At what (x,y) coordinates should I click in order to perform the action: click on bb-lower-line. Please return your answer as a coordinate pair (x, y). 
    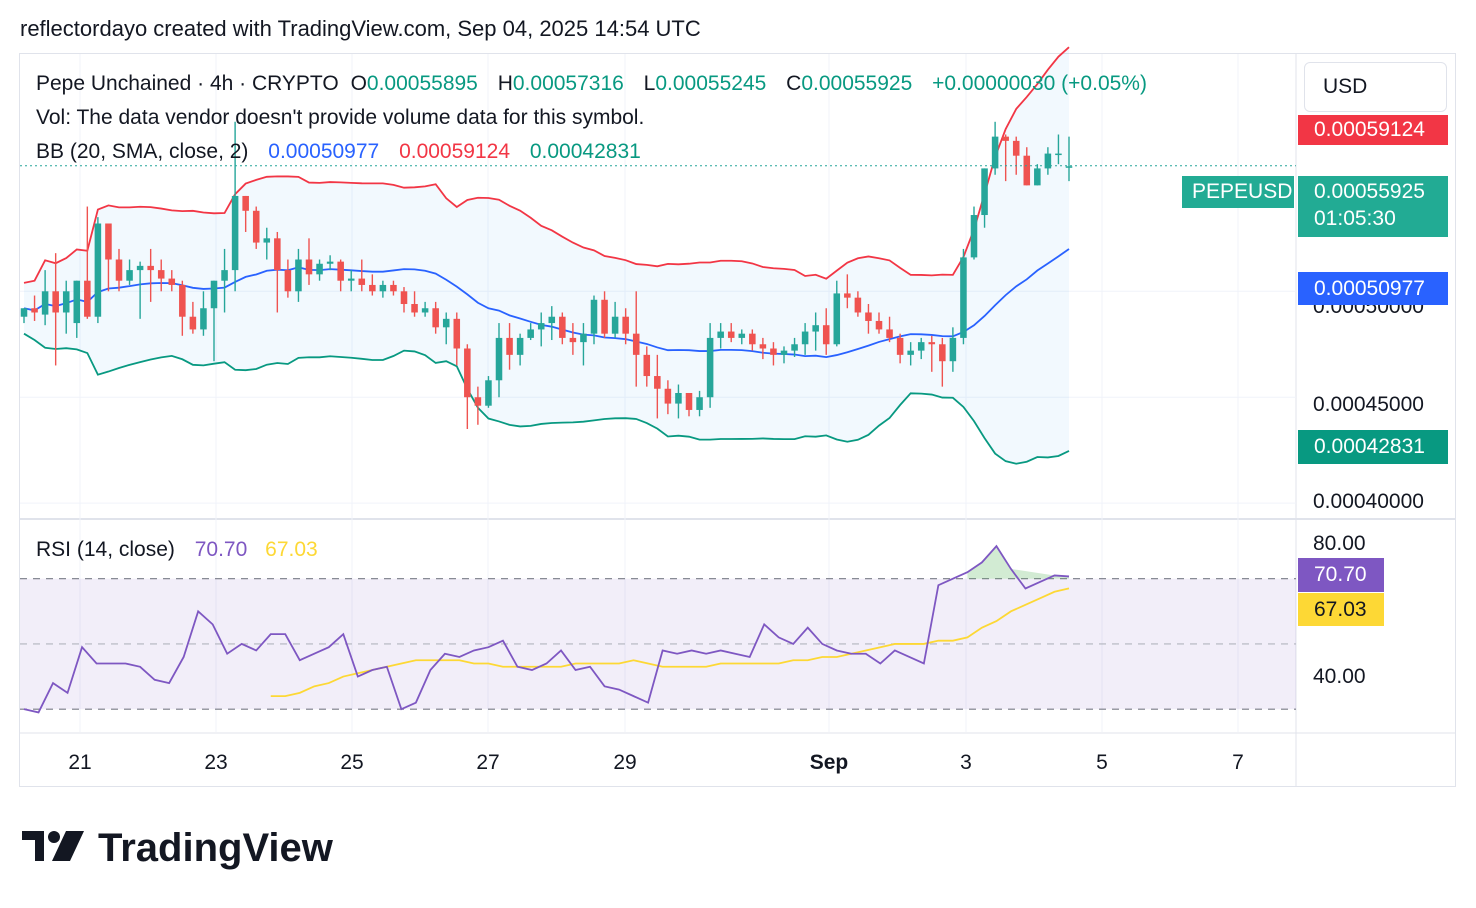
    Looking at the image, I should click on (546, 398).